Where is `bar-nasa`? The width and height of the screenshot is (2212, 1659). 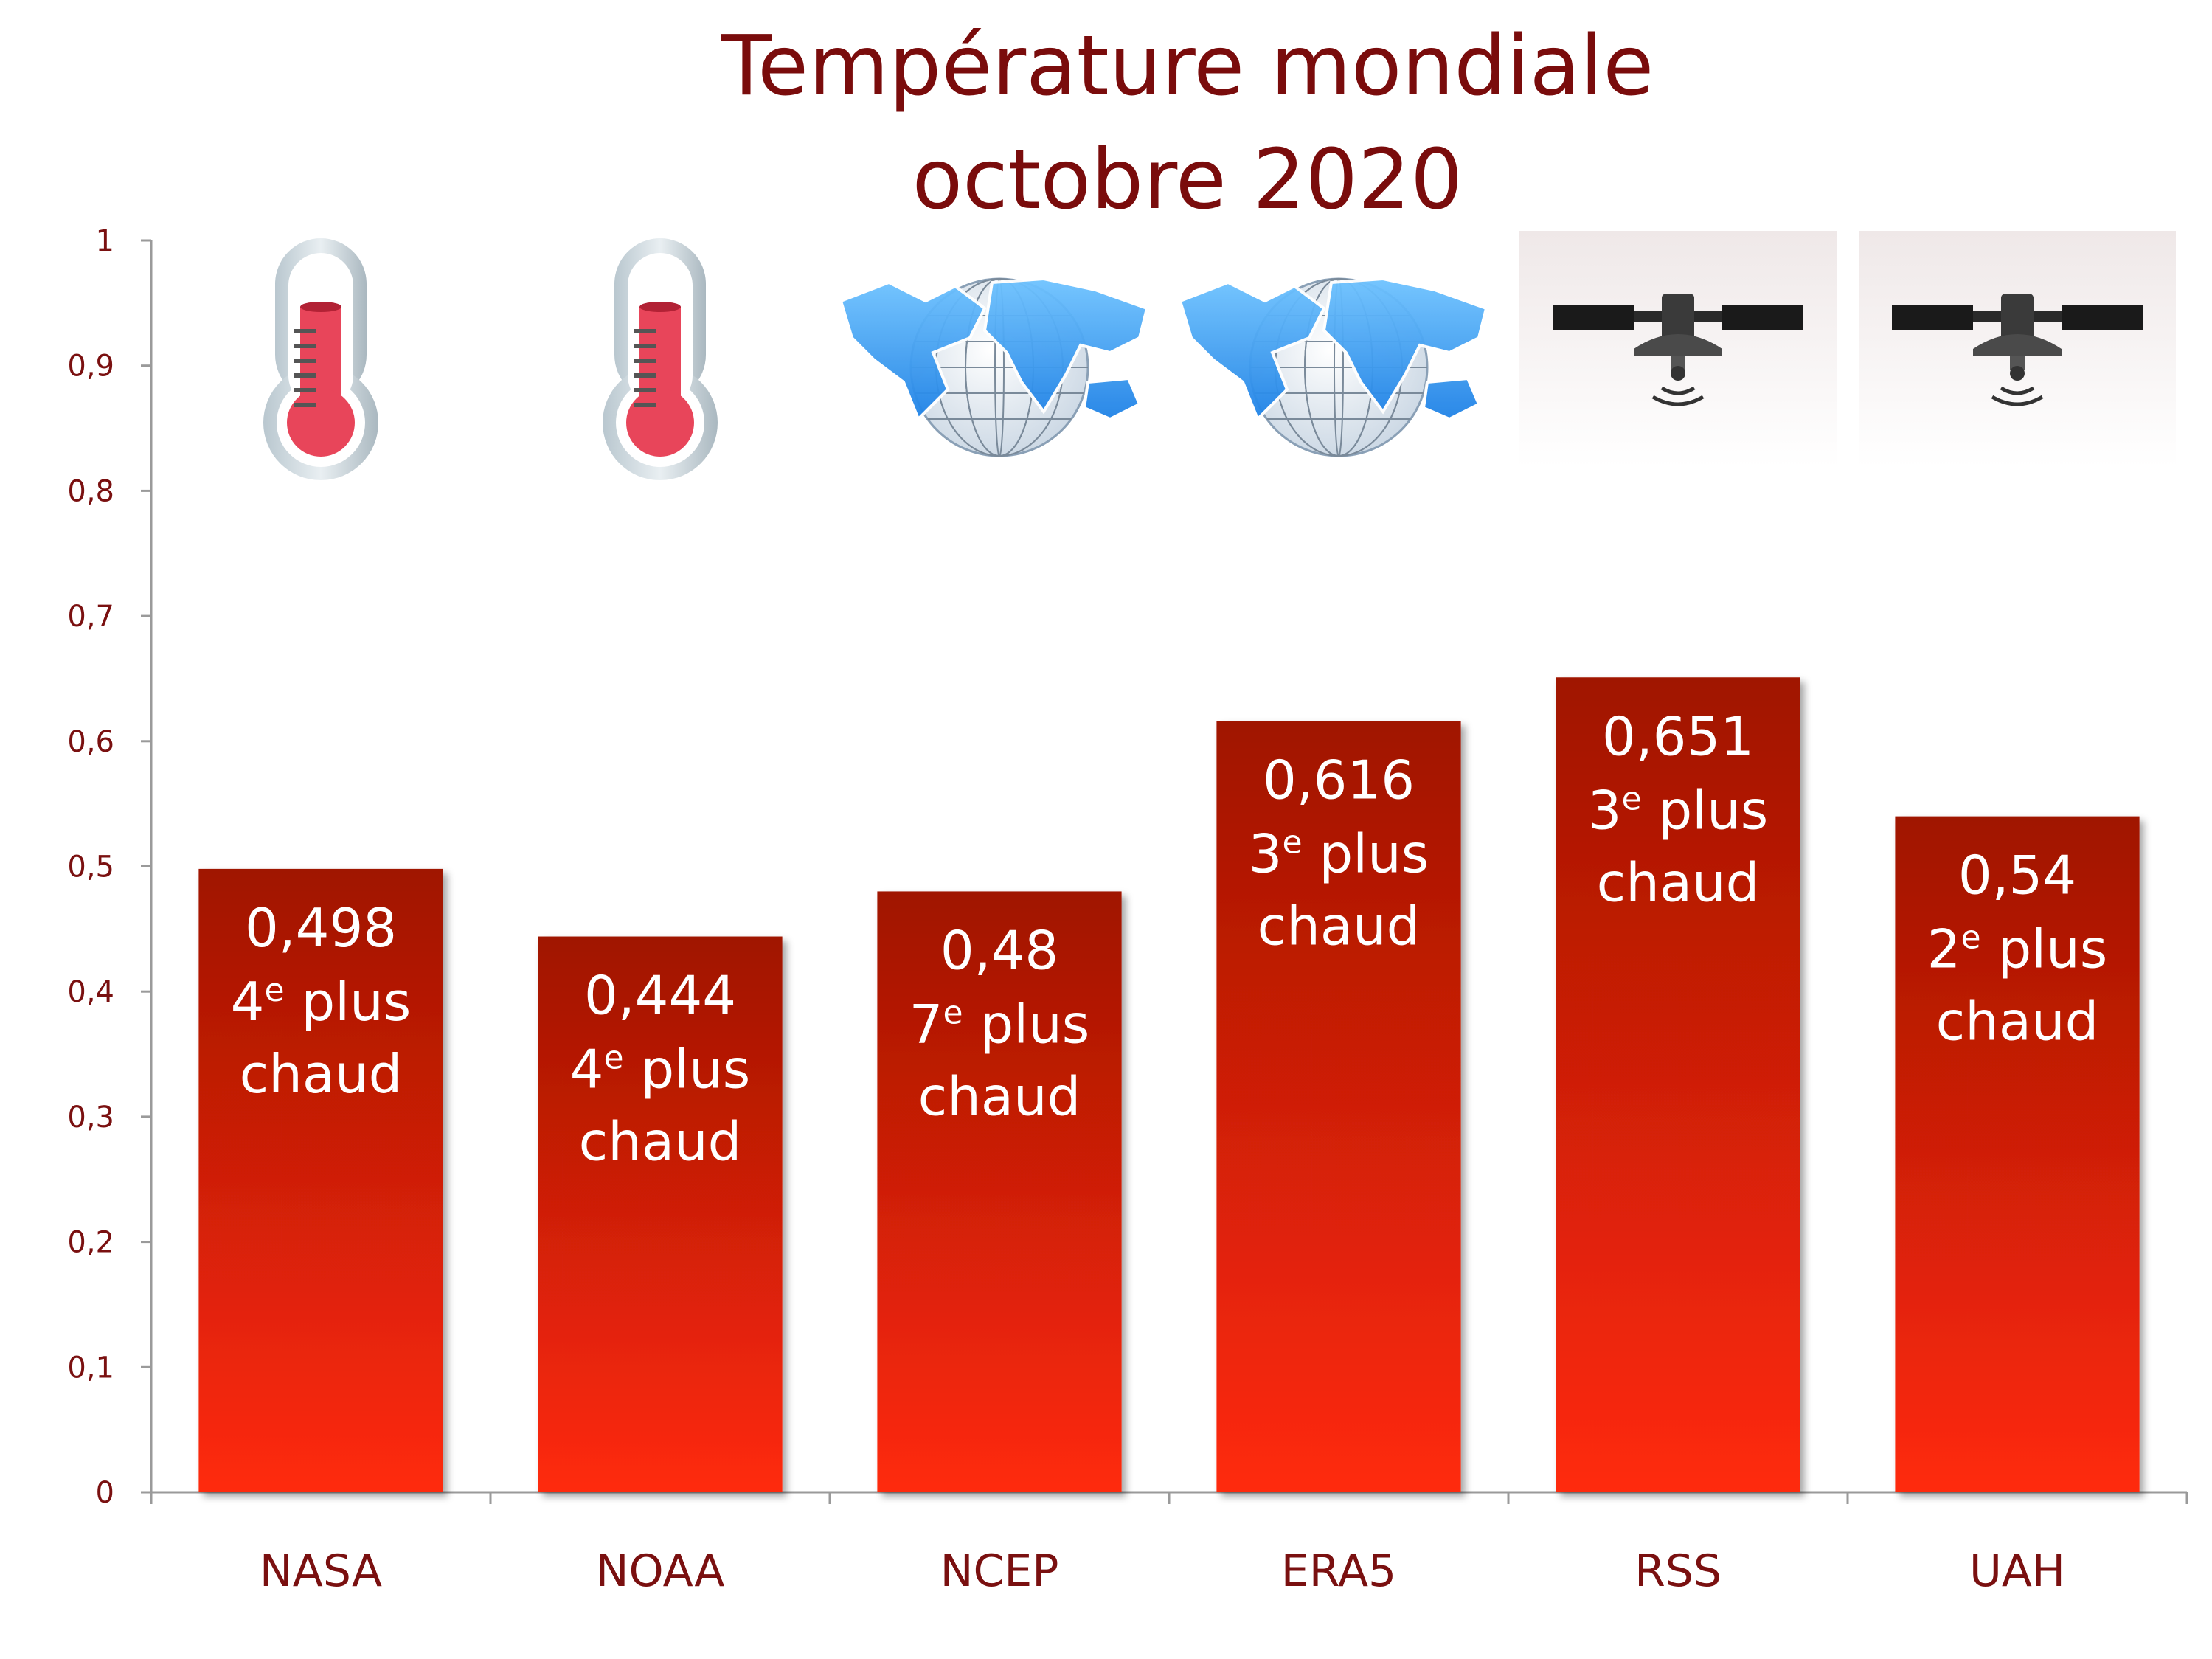 bar-nasa is located at coordinates (320, 1180).